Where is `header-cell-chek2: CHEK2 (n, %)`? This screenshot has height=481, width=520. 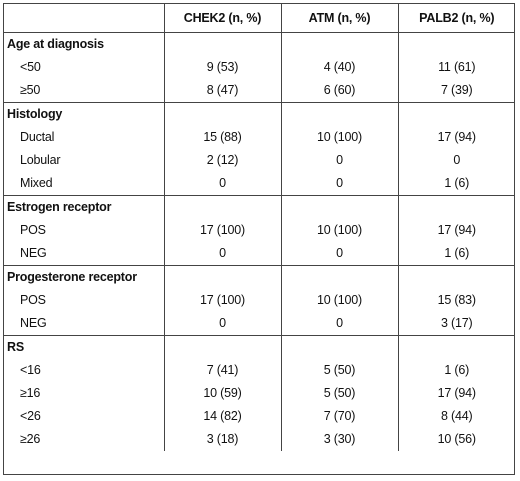 header-cell-chek2: CHEK2 (n, %) is located at coordinates (222, 18).